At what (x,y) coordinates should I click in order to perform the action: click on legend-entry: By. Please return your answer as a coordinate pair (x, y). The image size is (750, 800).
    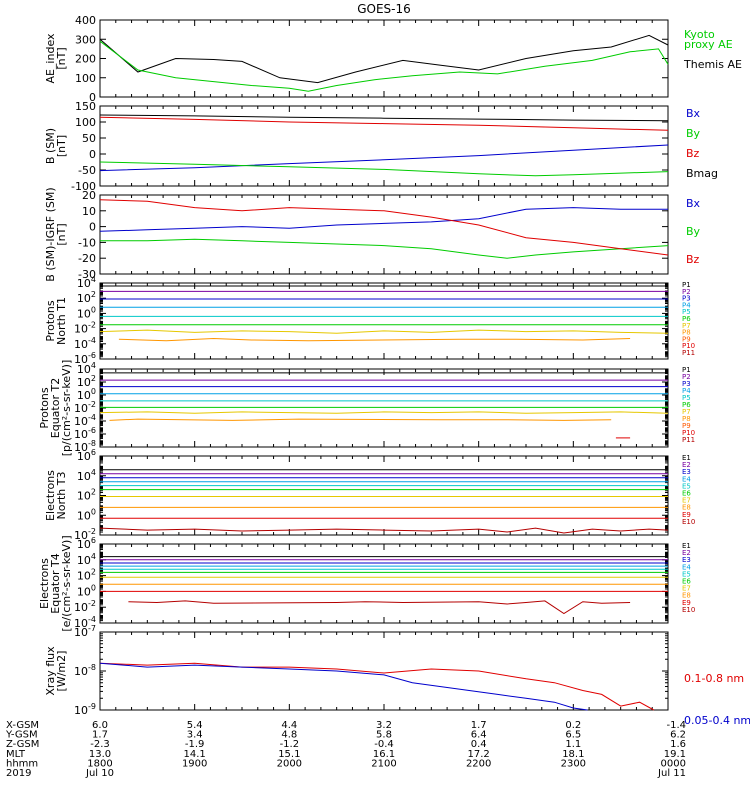
    Looking at the image, I should click on (693, 133).